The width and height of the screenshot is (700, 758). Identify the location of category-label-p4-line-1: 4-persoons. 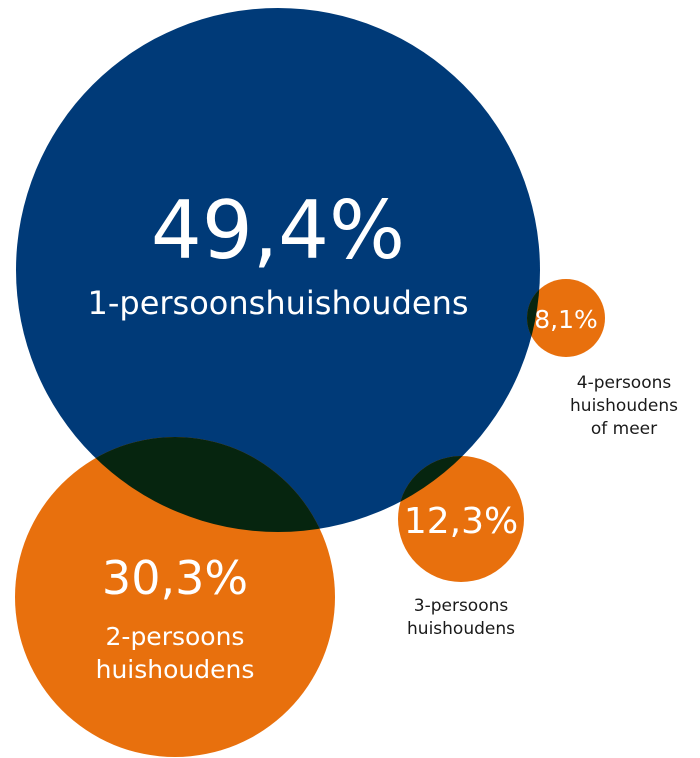
(624, 383).